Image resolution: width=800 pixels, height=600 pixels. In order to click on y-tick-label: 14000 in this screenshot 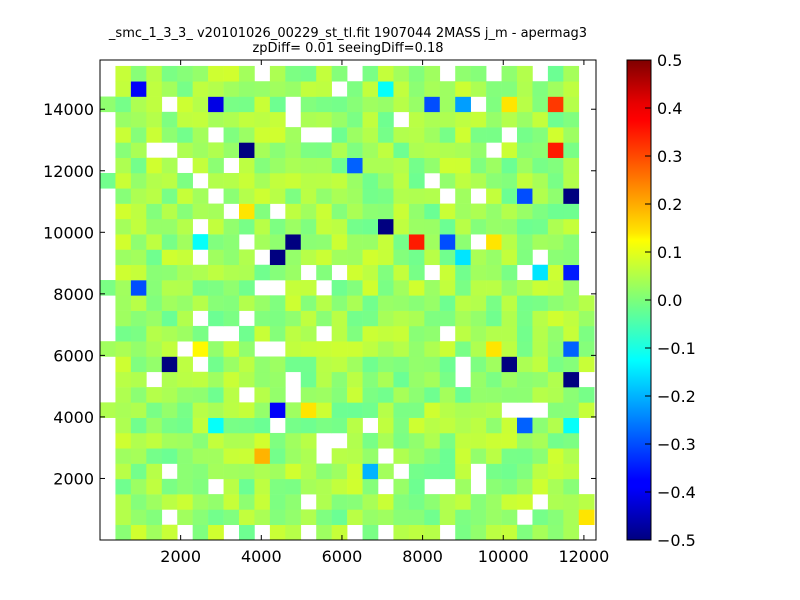, I will do `click(68, 109)`.